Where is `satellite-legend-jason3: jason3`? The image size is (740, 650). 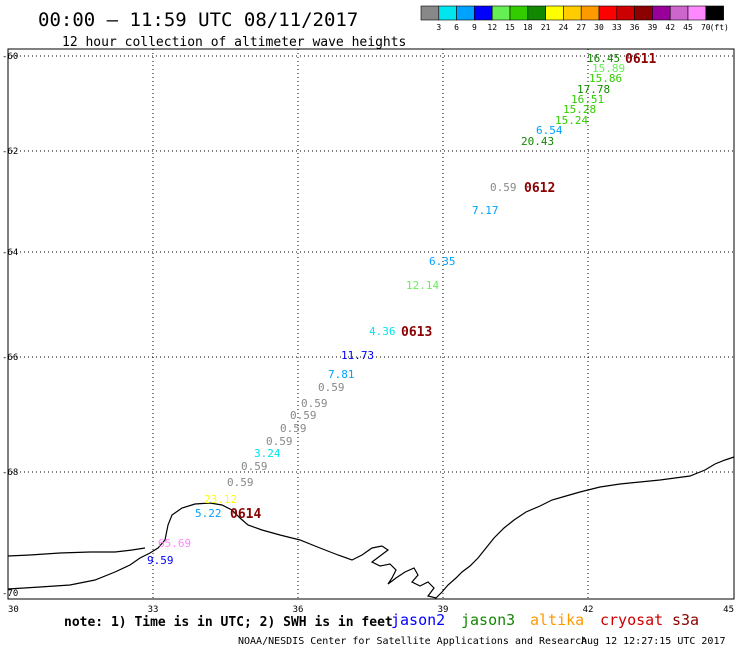
satellite-legend-jason3: jason3 is located at coordinates (488, 620).